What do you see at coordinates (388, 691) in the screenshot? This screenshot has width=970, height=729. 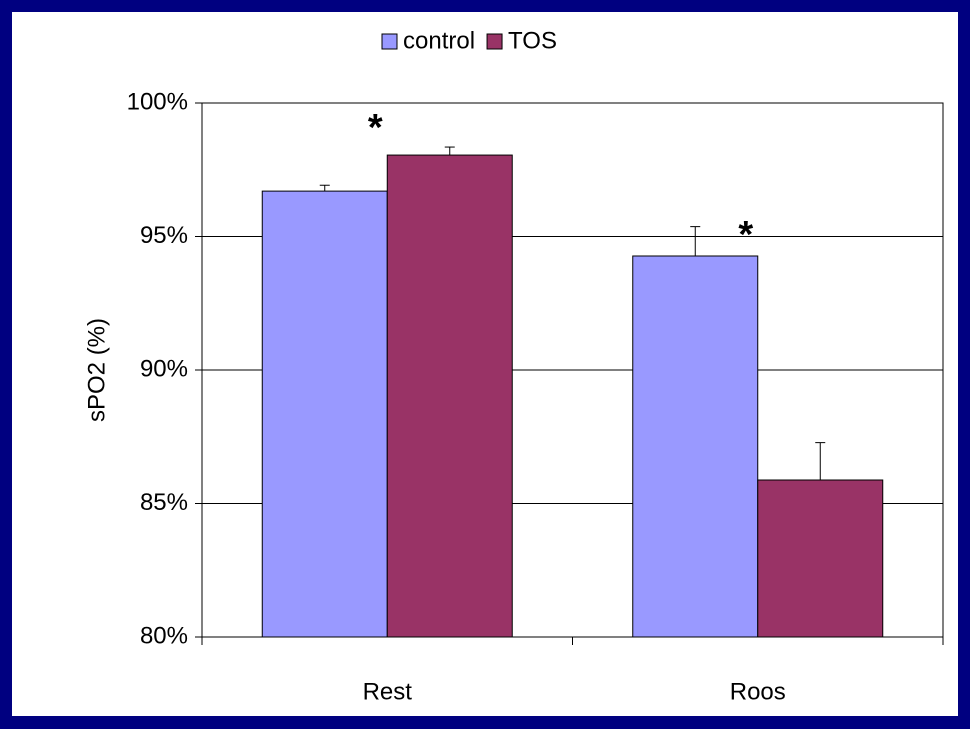 I see `x-tick-label: Rest` at bounding box center [388, 691].